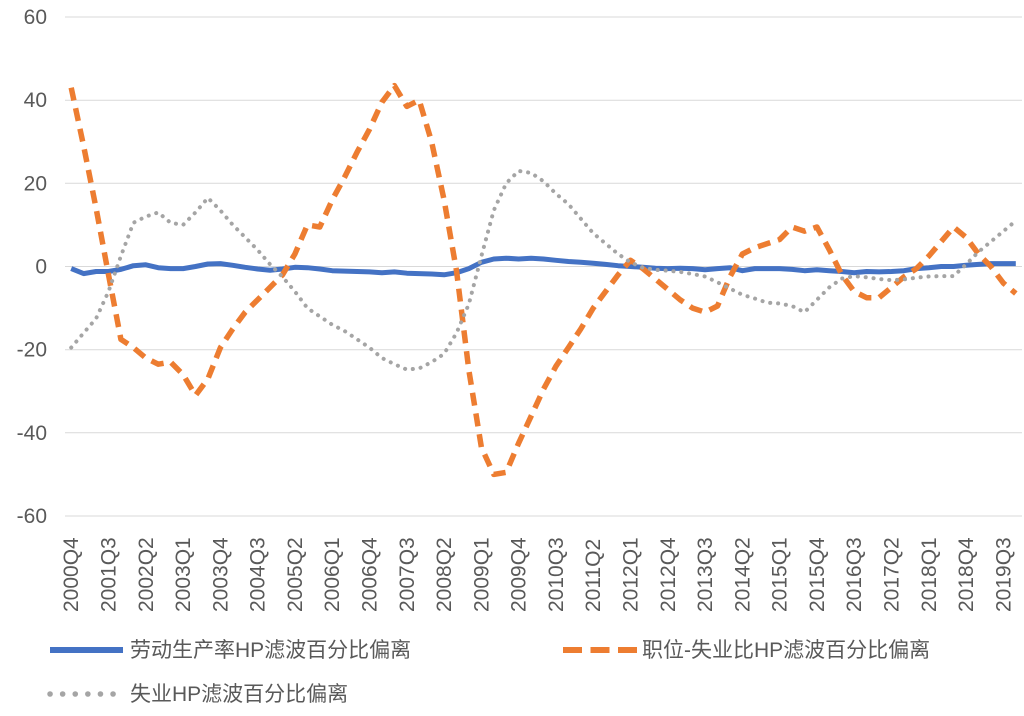 The width and height of the screenshot is (1024, 716). I want to click on legend-label: 失业HP滤波百分比偏离, so click(239, 694).